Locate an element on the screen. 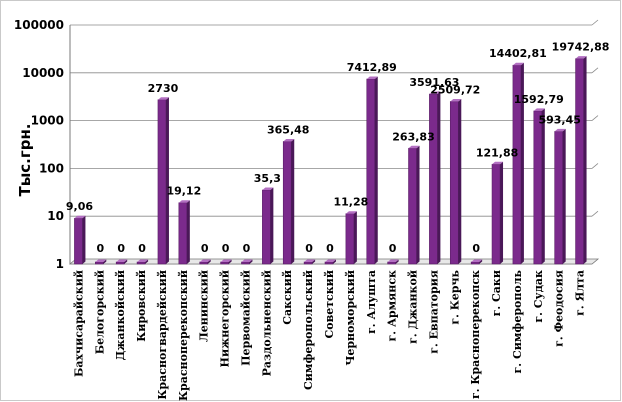 Image resolution: width=622 pixels, height=402 pixels. data-label: 121,88 is located at coordinates (497, 152).